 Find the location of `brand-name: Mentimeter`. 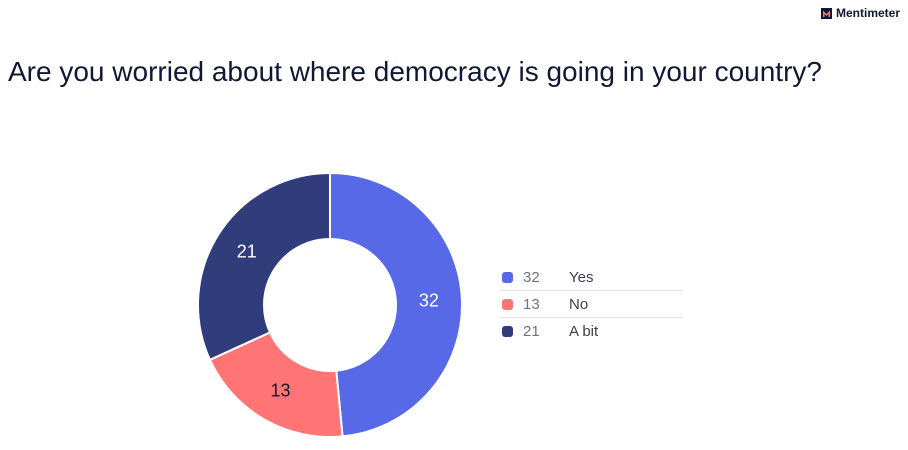

brand-name: Mentimeter is located at coordinates (867, 13).